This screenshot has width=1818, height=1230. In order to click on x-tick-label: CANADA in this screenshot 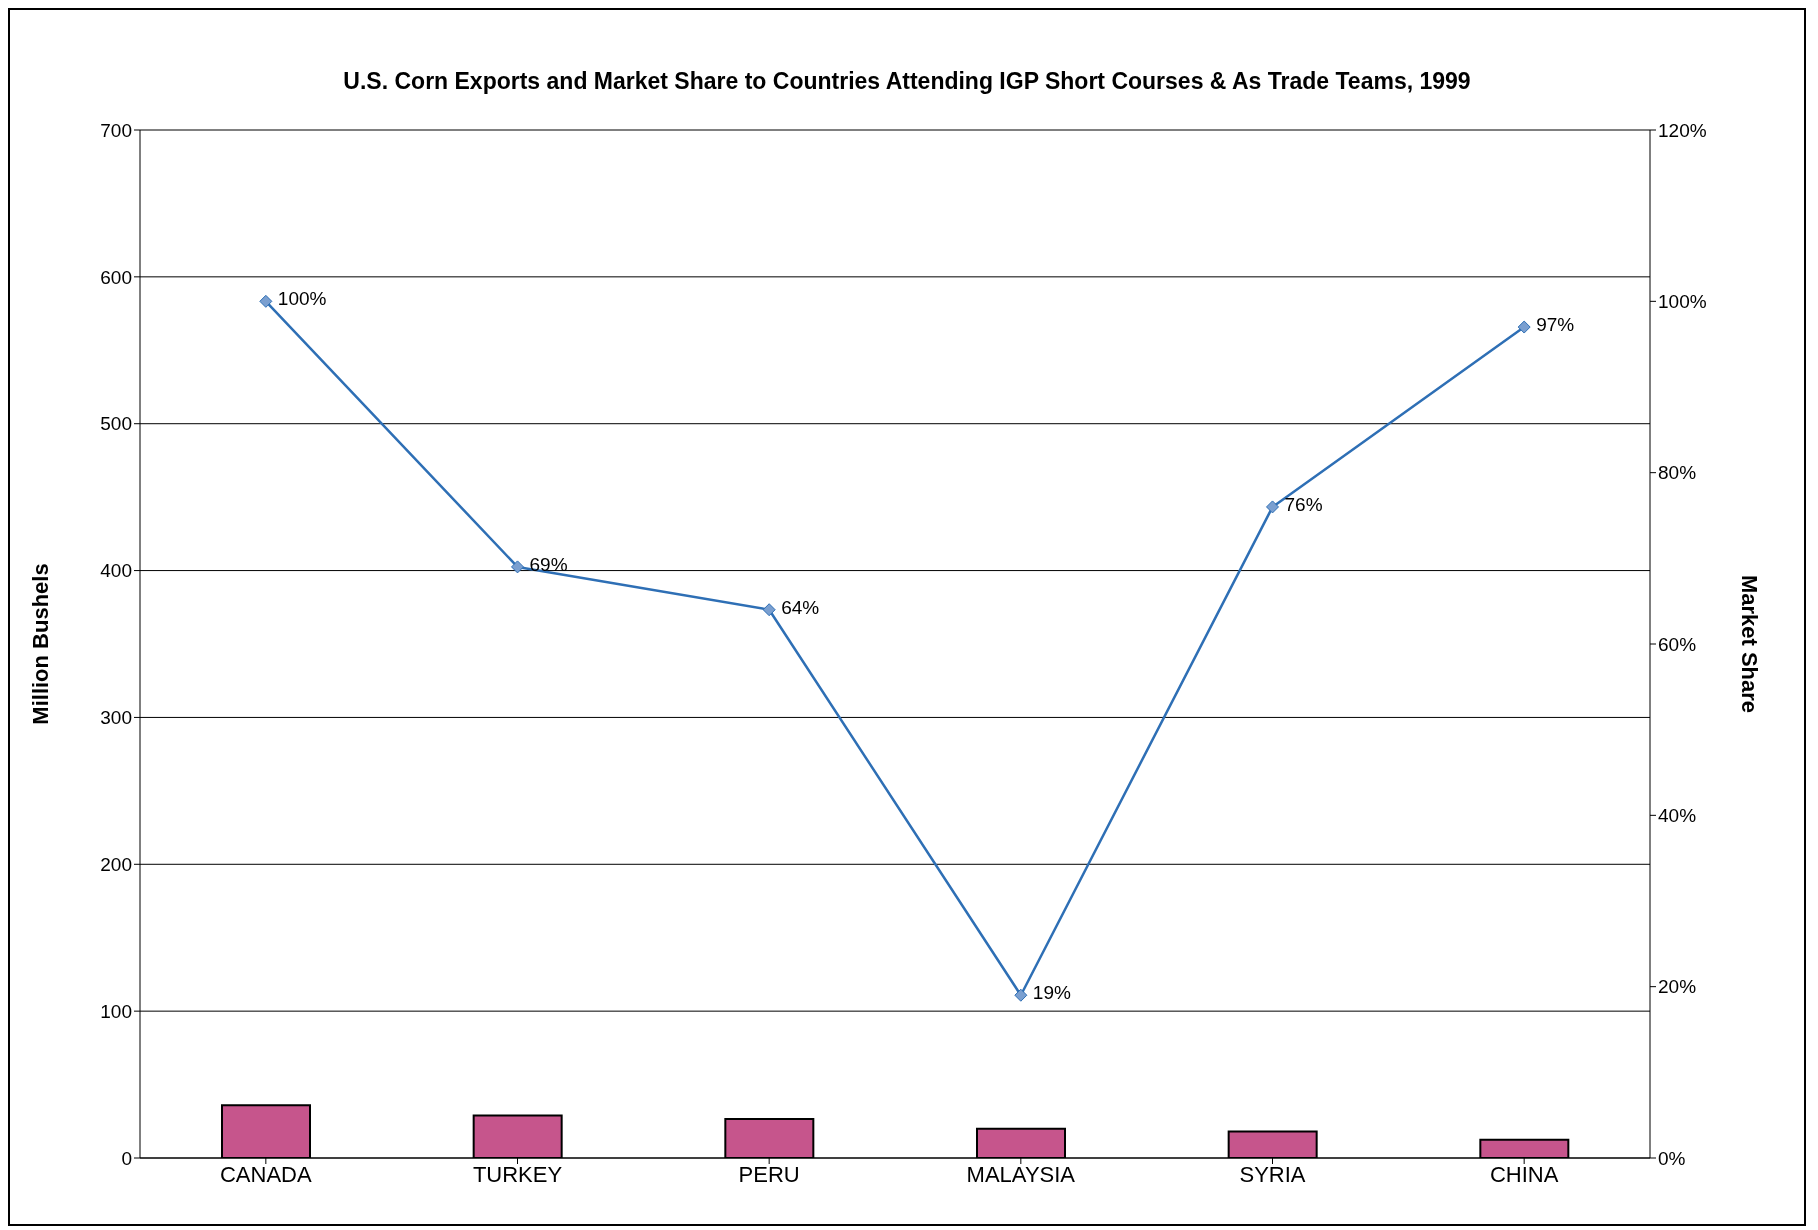, I will do `click(265, 1174)`.